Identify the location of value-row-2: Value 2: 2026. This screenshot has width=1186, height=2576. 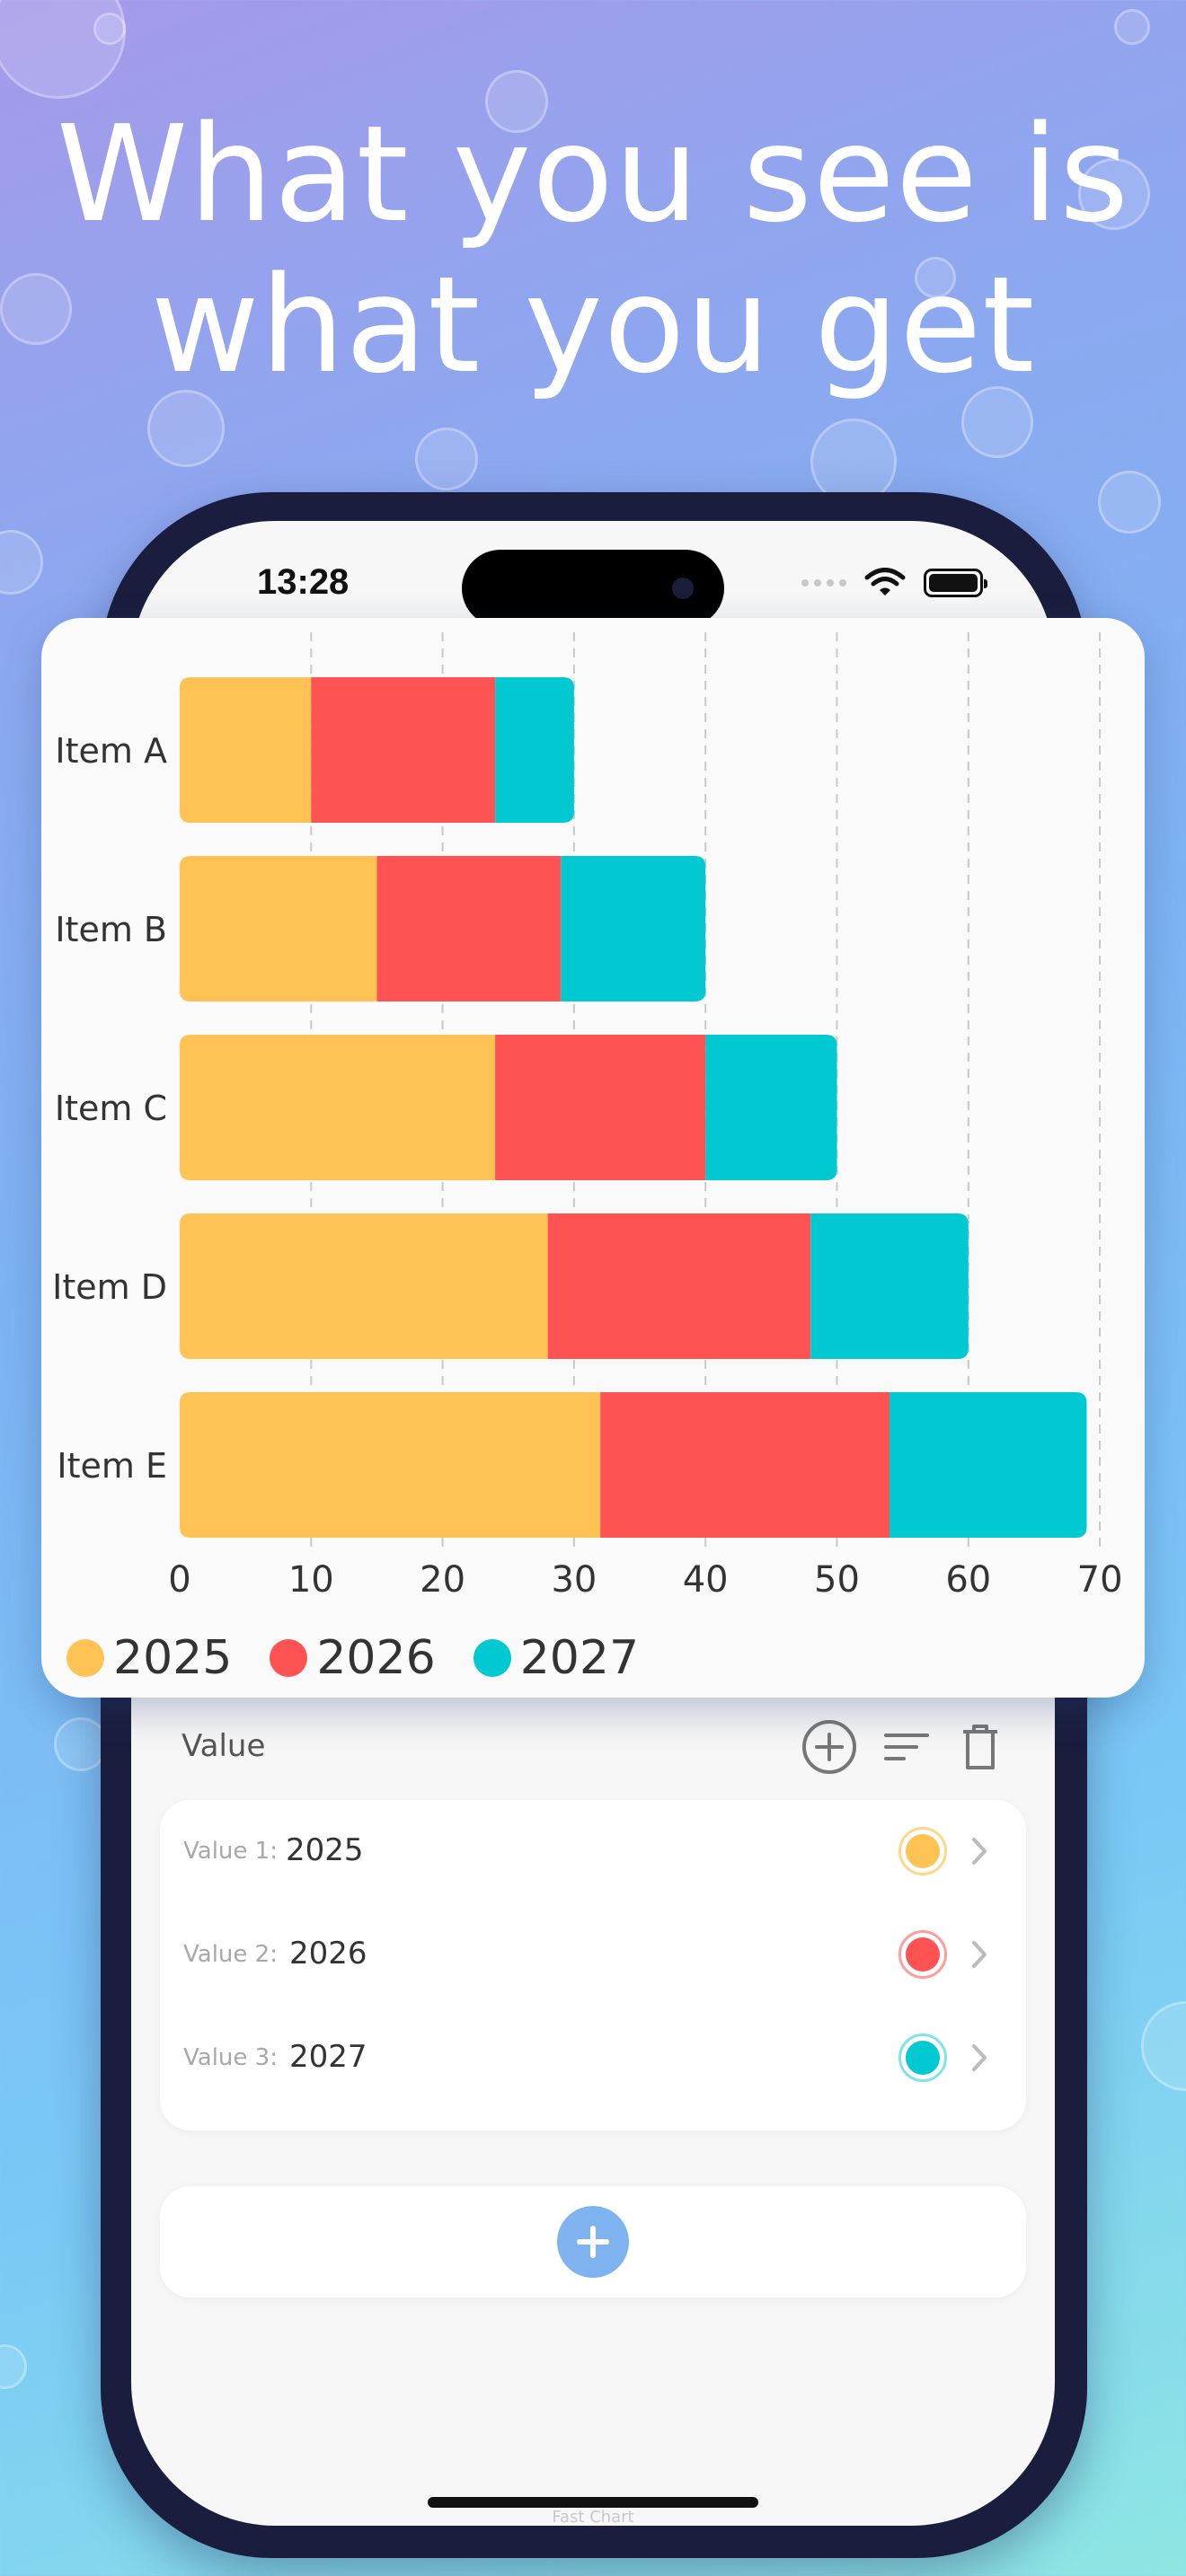
(593, 1954).